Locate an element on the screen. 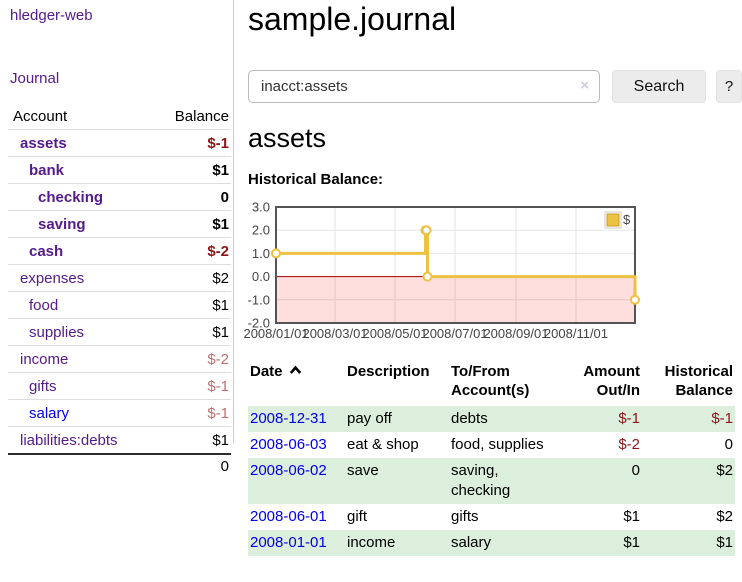 This screenshot has height=582, width=742. register-row: 2008-01-01 income salary $1 $1 is located at coordinates (491, 543).